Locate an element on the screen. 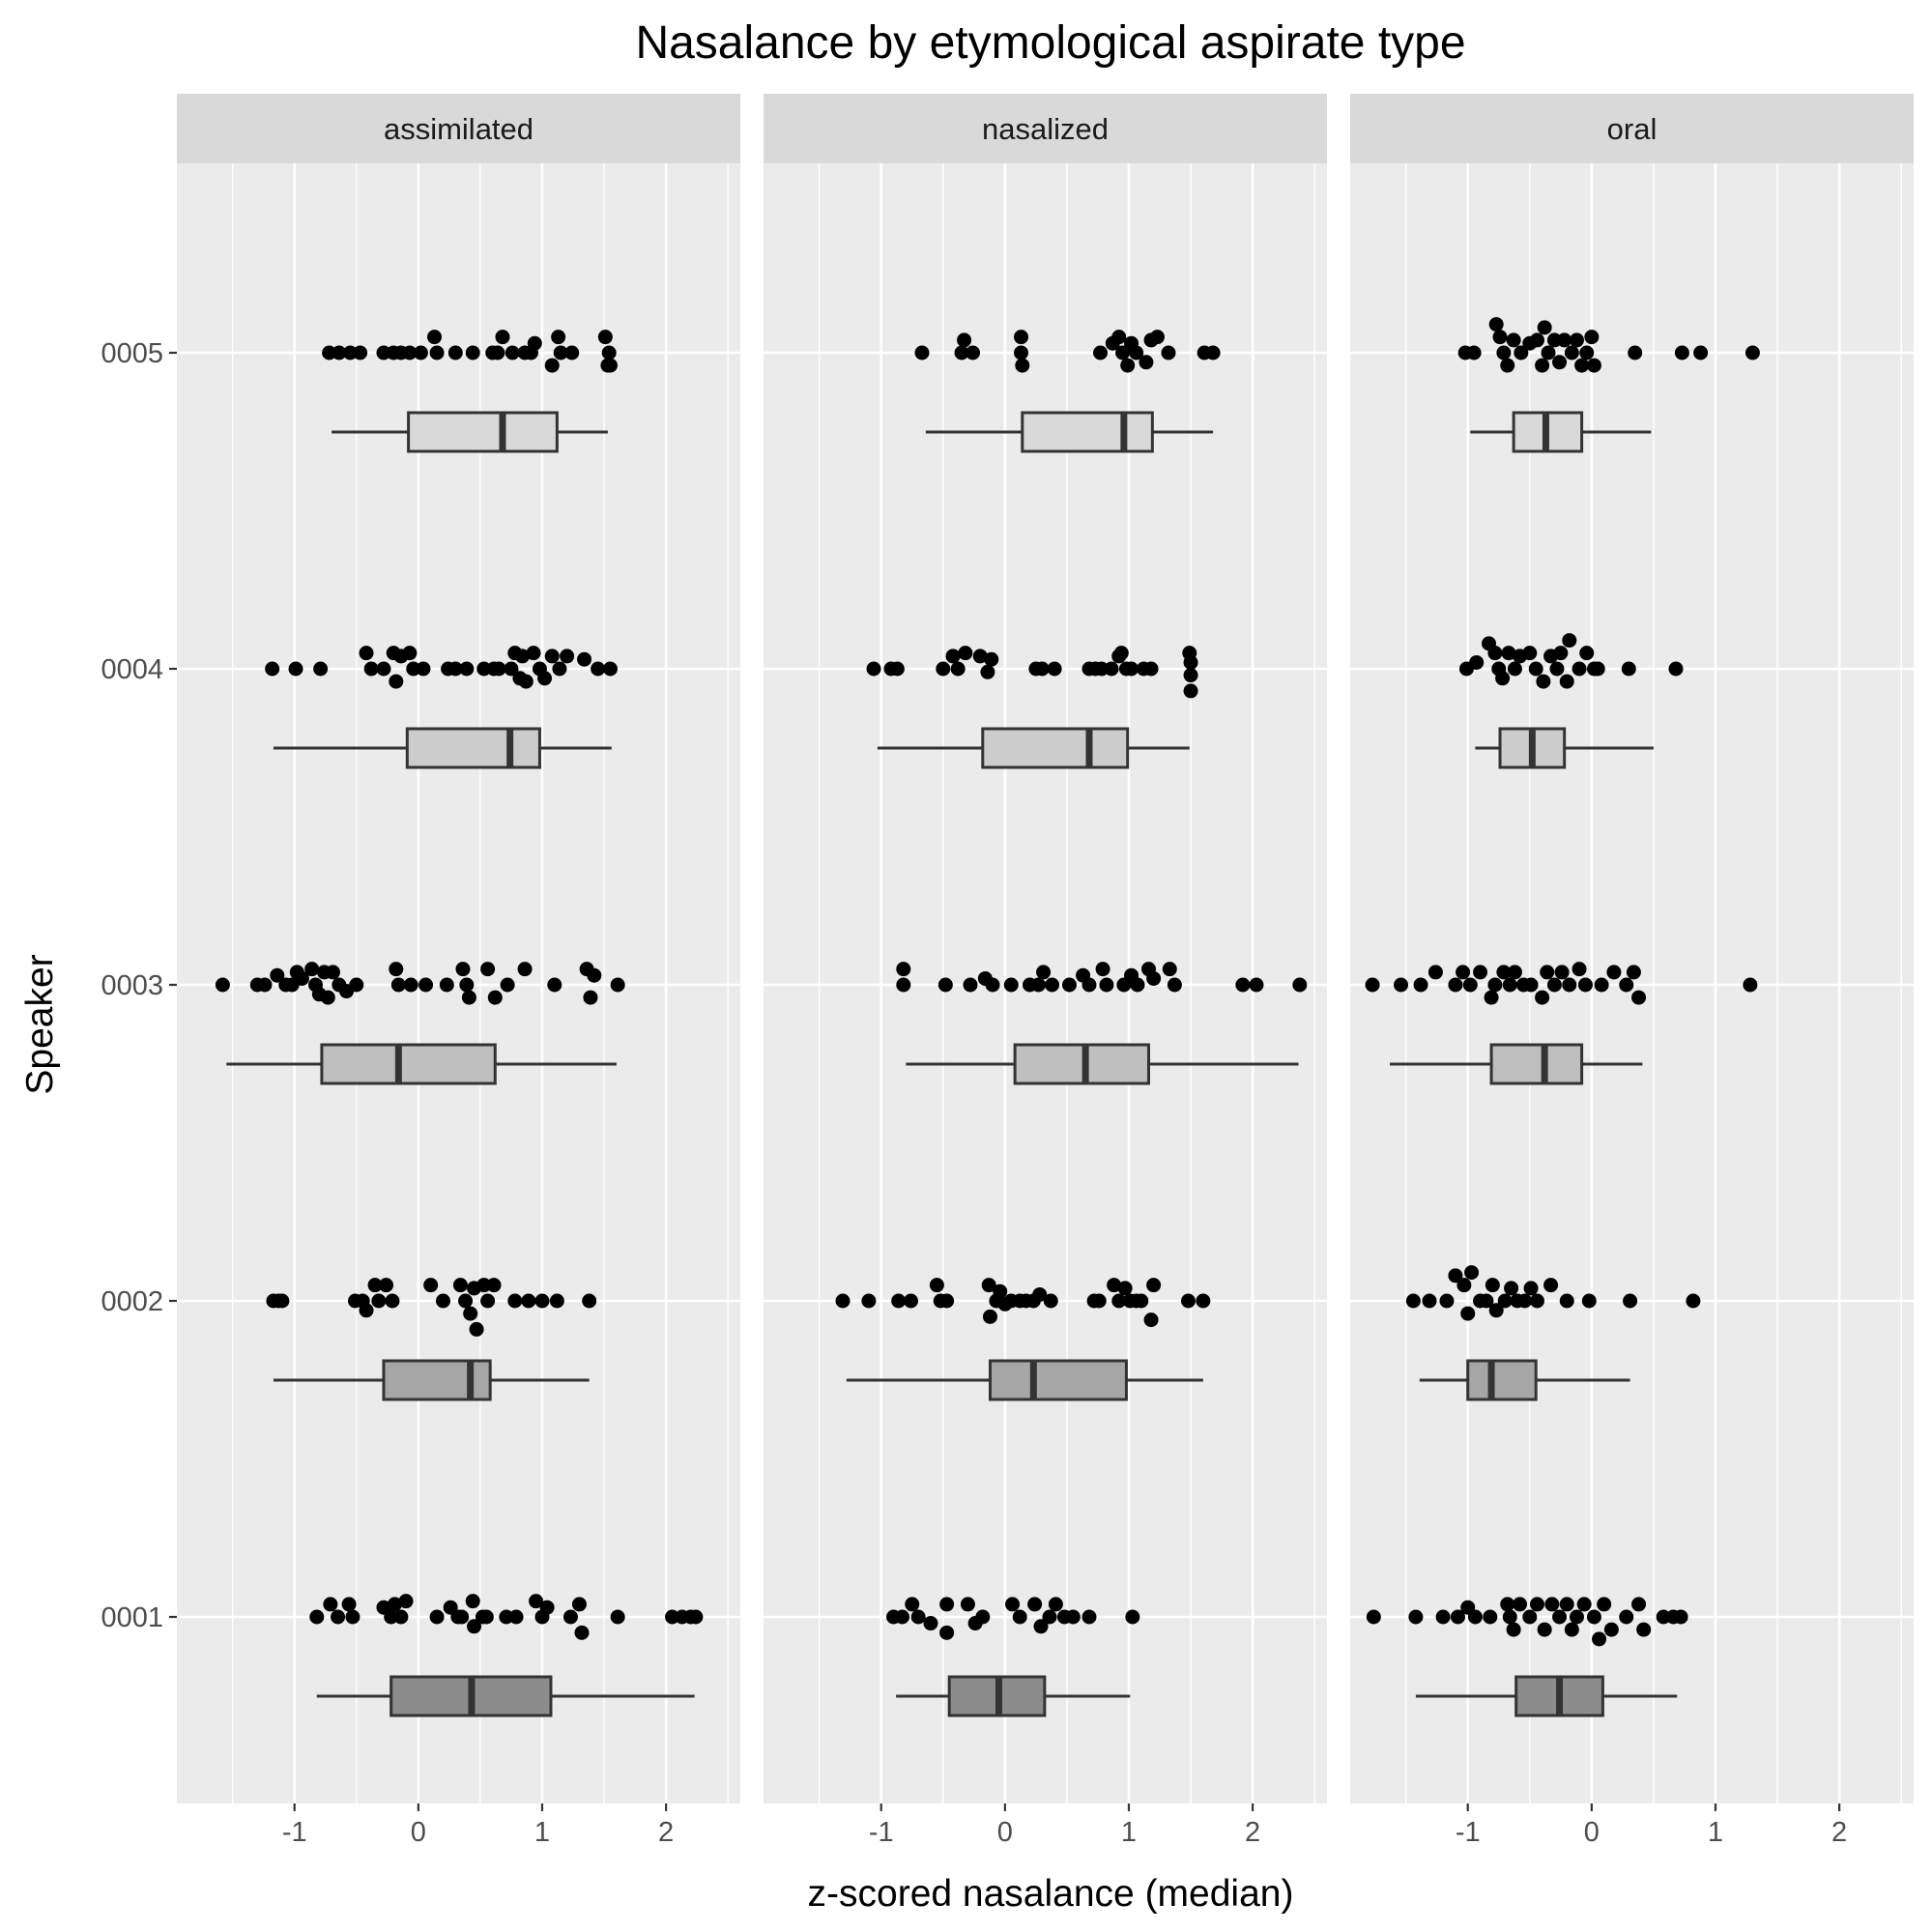 The height and width of the screenshot is (1932, 1932). facet-strip-oral is located at coordinates (1632, 128).